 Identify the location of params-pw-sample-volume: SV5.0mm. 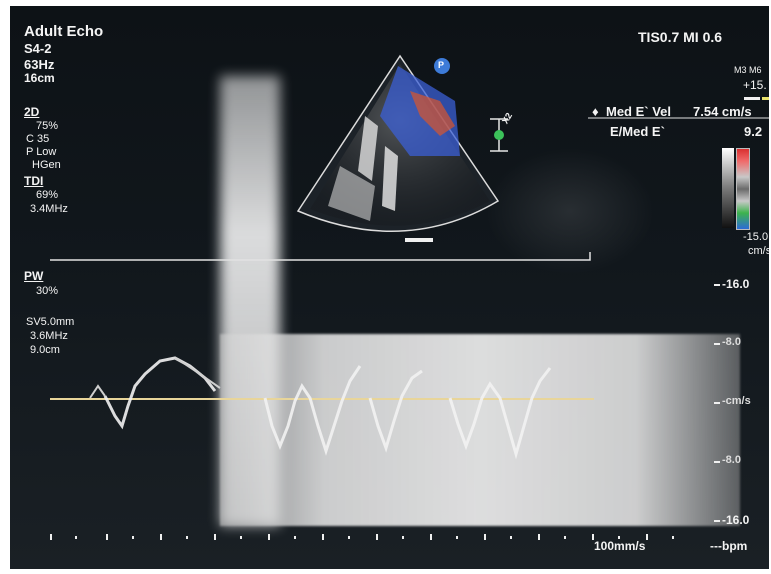
(50, 322).